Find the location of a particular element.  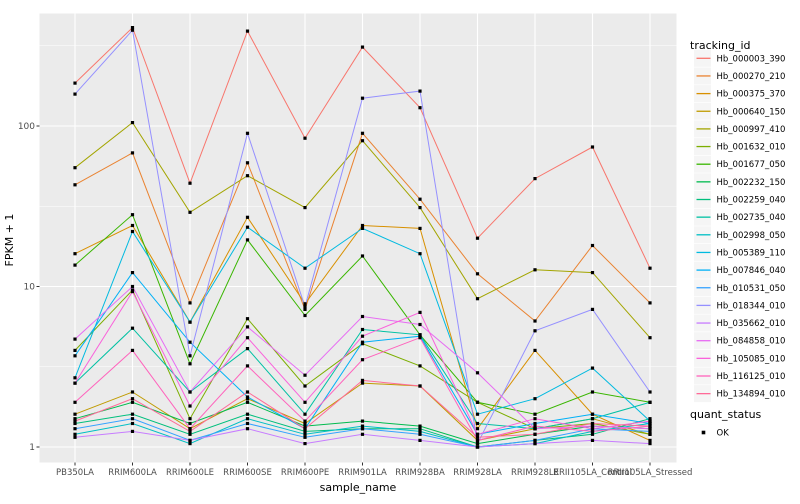

x-tick-label: RRIM928BA is located at coordinates (420, 473).